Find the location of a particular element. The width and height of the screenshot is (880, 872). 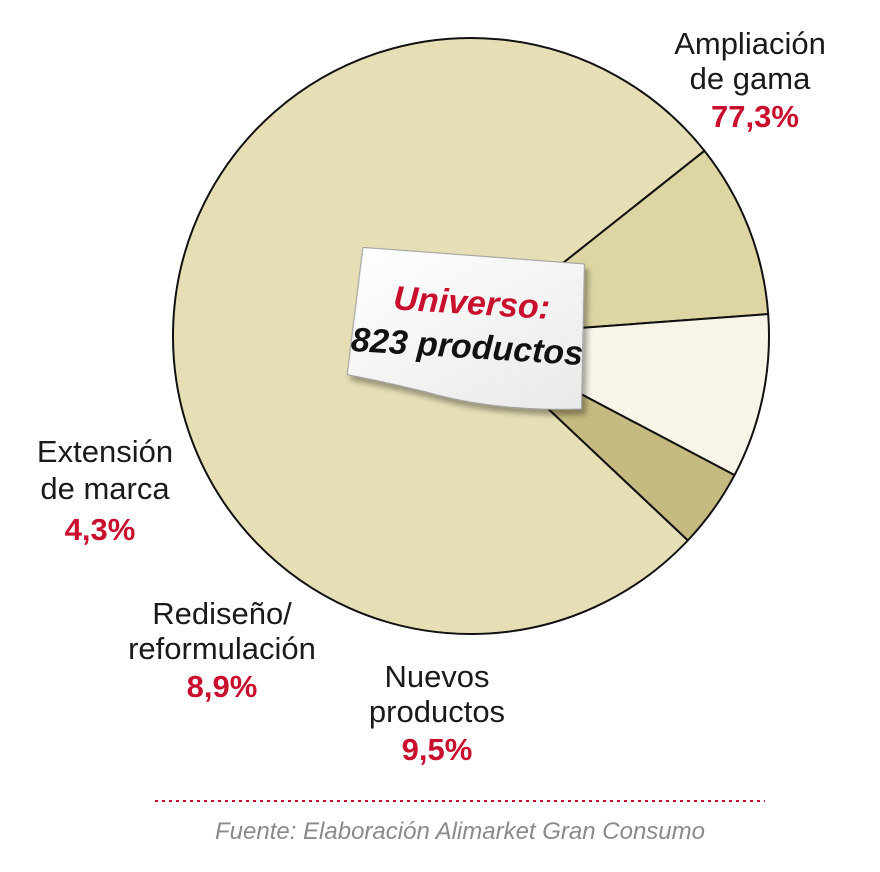

label-ampliacion: Ampliación de gama 77,3% is located at coordinates (750, 80).